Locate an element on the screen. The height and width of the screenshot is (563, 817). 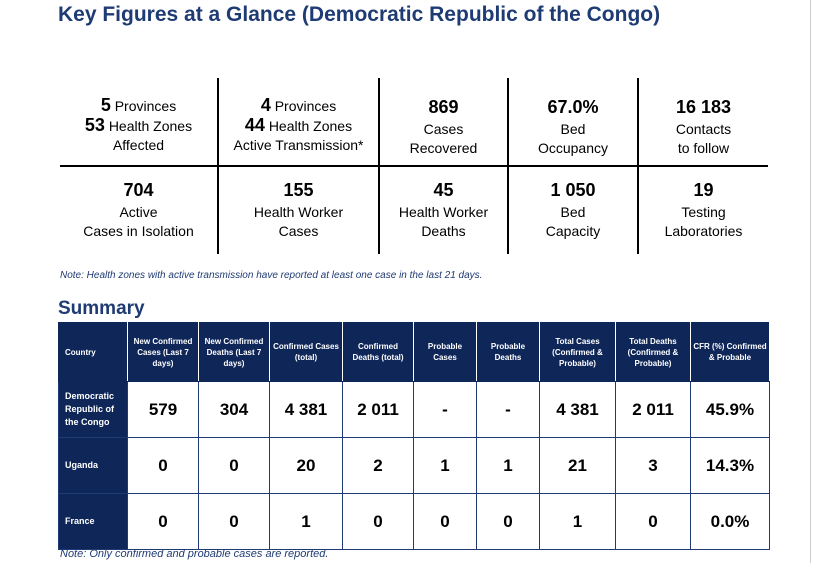
key-figure-health-worker-deaths: 45 Health Worker Deaths is located at coordinates (443, 208).